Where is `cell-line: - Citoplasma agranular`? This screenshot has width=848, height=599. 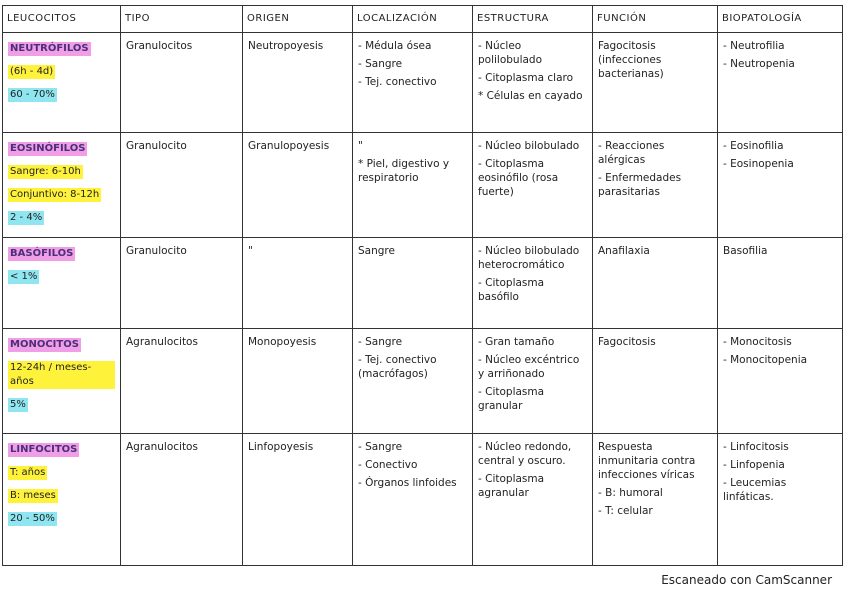 cell-line: - Citoplasma agranular is located at coordinates (511, 486).